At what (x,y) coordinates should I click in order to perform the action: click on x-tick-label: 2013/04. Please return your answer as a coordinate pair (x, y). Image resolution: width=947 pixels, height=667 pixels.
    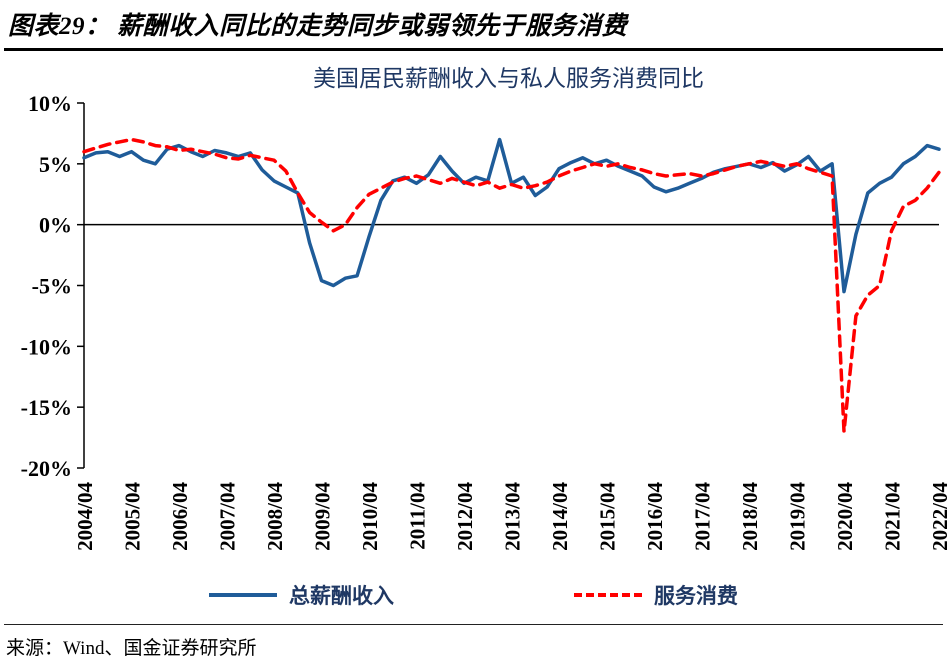
    Looking at the image, I should click on (513, 516).